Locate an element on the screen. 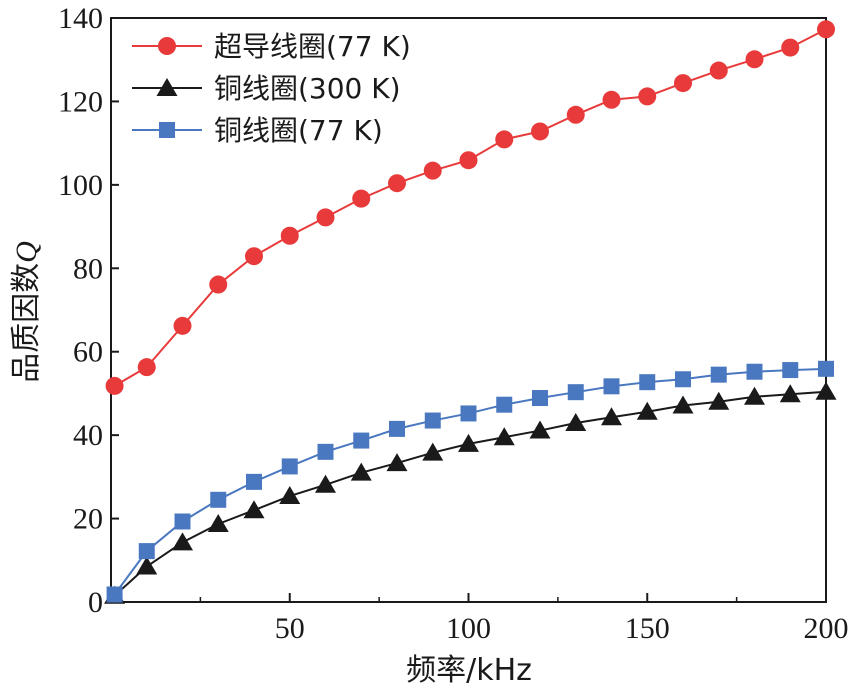 This screenshot has height=695, width=850. legend-label: 超导线圈(77 K) is located at coordinates (312, 46).